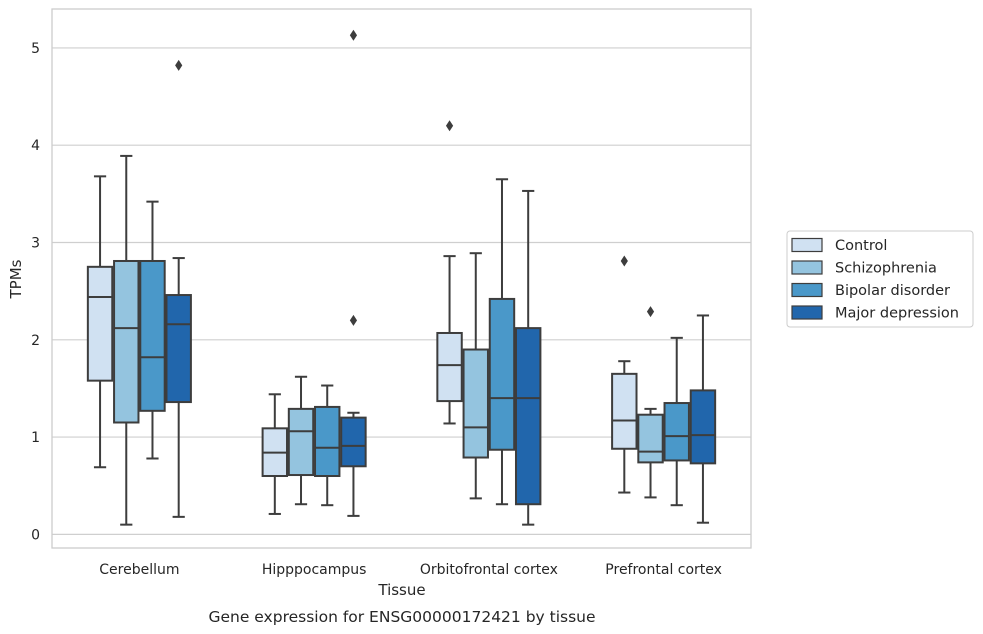 The image size is (983, 634). Describe the element at coordinates (892, 291) in the screenshot. I see `legend-label: Bipolar disorder` at that location.